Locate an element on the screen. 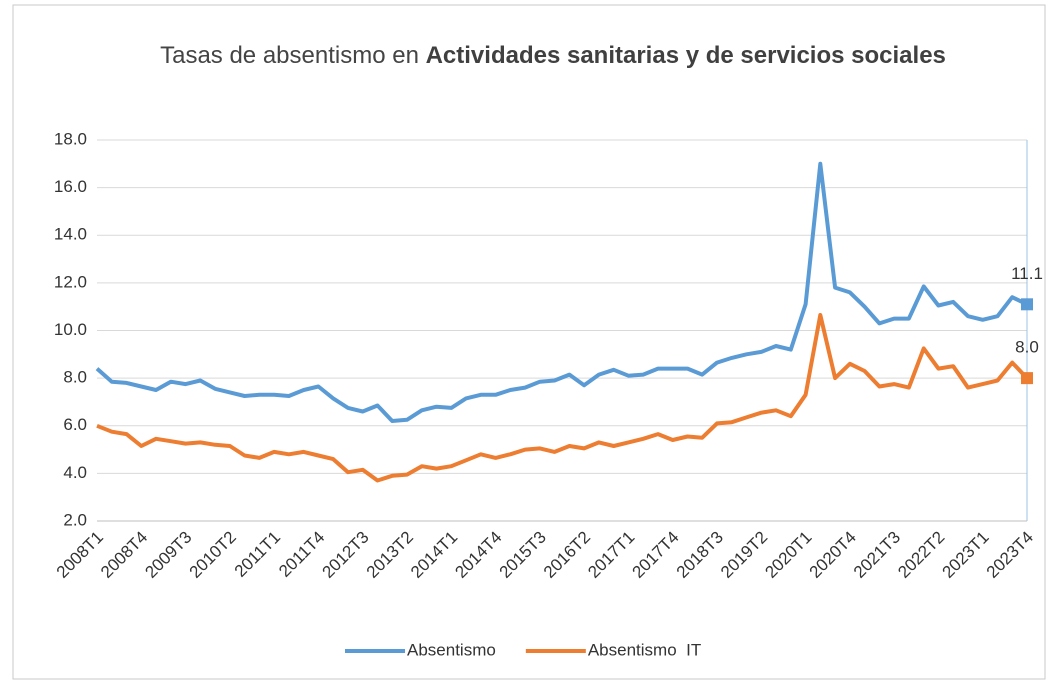 The image size is (1053, 685). y-tick-label: 12.0 is located at coordinates (70, 281).